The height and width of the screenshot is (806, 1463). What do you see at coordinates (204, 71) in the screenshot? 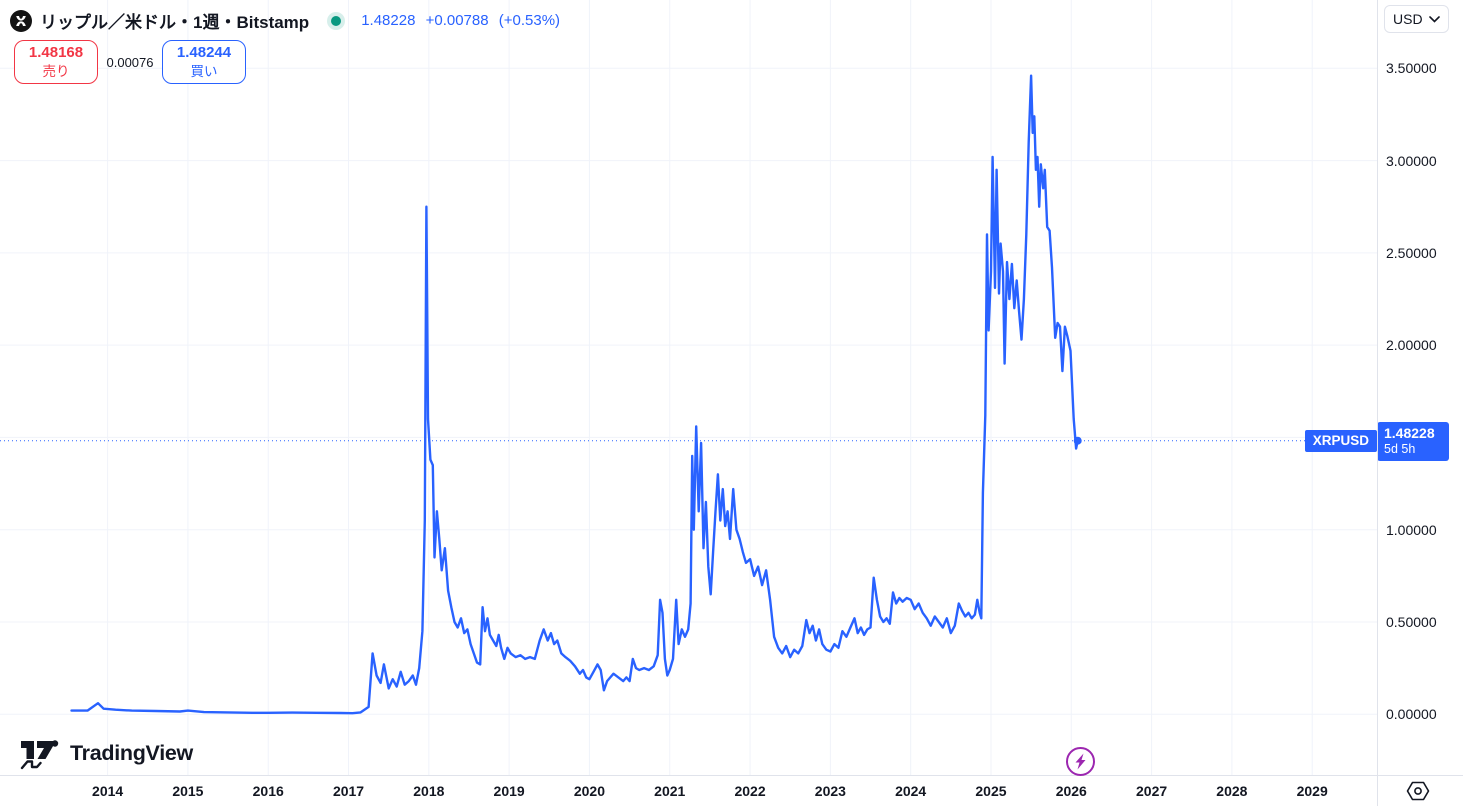
I see `buy-label: 買い` at bounding box center [204, 71].